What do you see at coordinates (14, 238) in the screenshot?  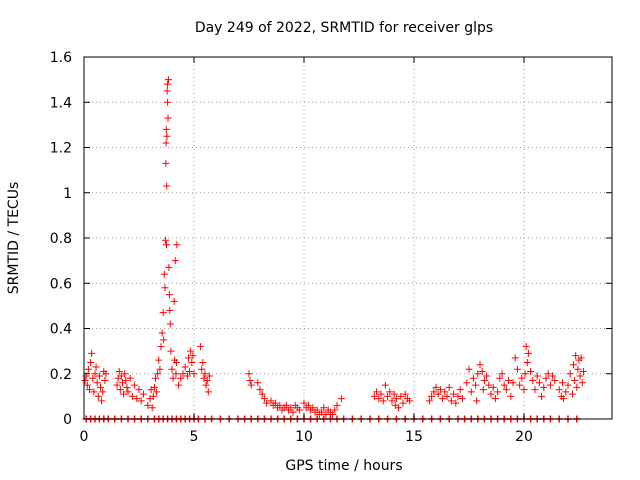 I see `y-axis-title: SRMTID / TECUs` at bounding box center [14, 238].